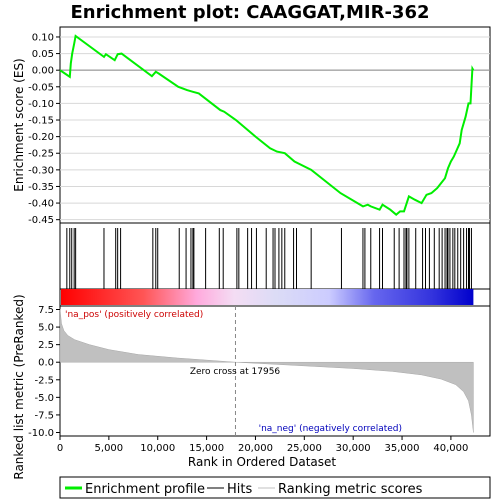 The height and width of the screenshot is (500, 500). I want to click on chart-title: Enrichment plot: CAAGGAT,MIR-362, so click(250, 12).